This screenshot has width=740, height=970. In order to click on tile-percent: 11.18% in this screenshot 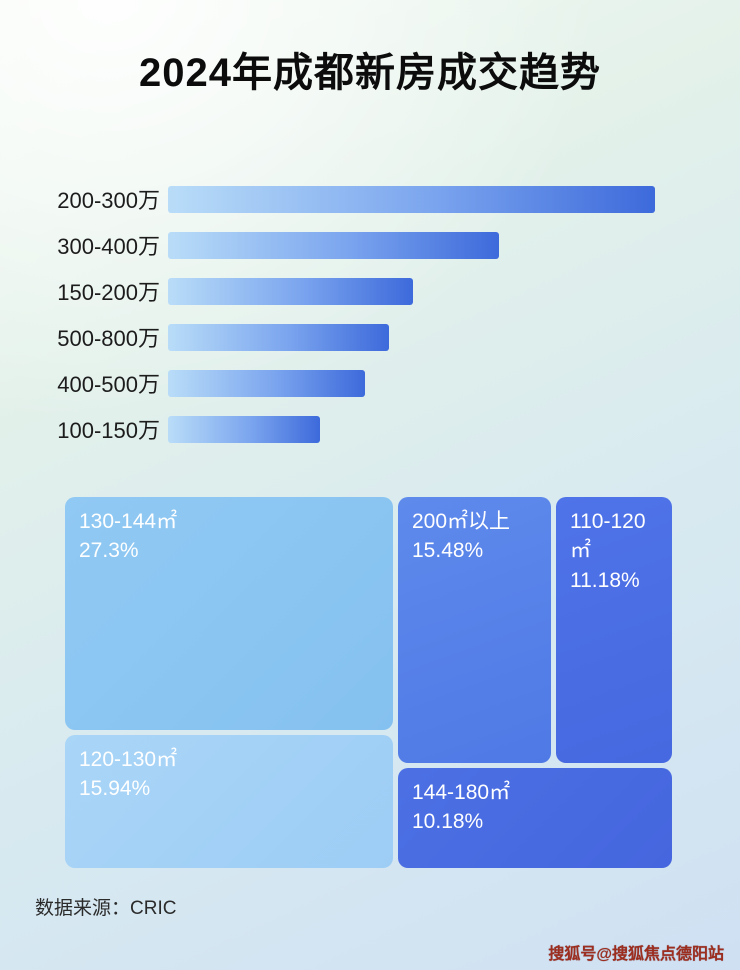, I will do `click(605, 580)`.